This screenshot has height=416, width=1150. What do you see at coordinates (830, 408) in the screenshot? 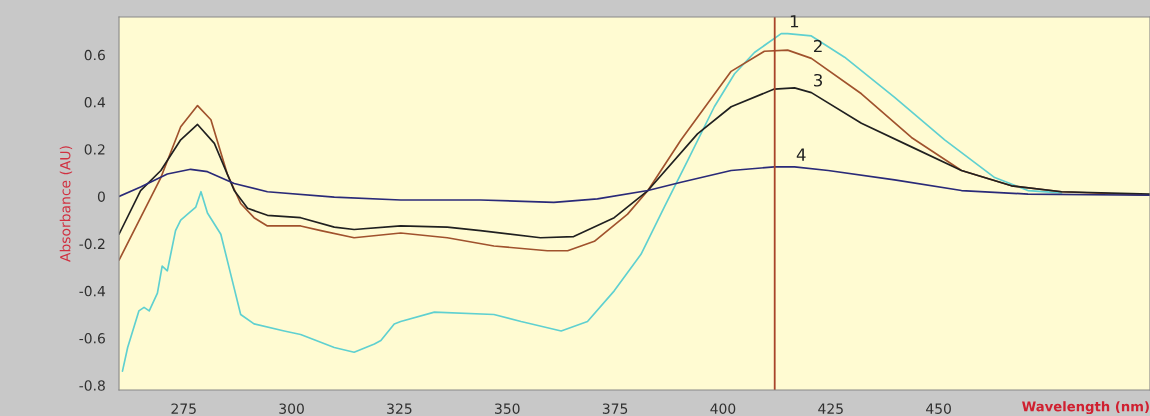
I see `x-tick-label: 425` at bounding box center [830, 408].